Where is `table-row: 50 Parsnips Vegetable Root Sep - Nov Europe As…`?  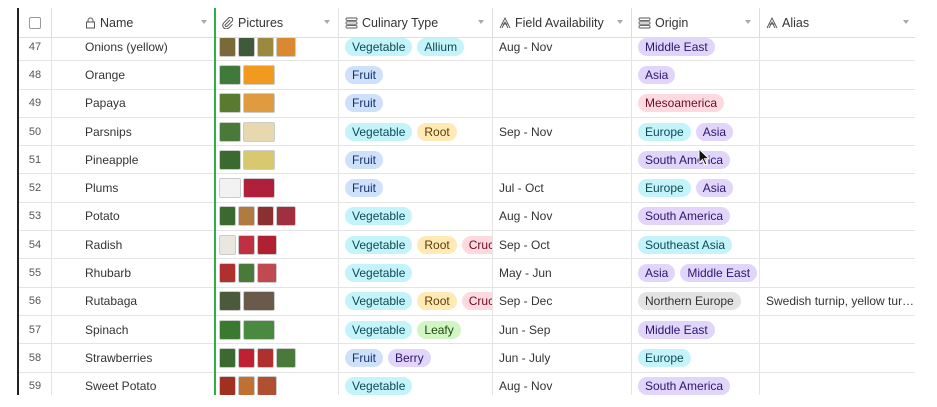 table-row: 50 Parsnips Vegetable Root Sep - Nov Europe As… is located at coordinates (467, 132).